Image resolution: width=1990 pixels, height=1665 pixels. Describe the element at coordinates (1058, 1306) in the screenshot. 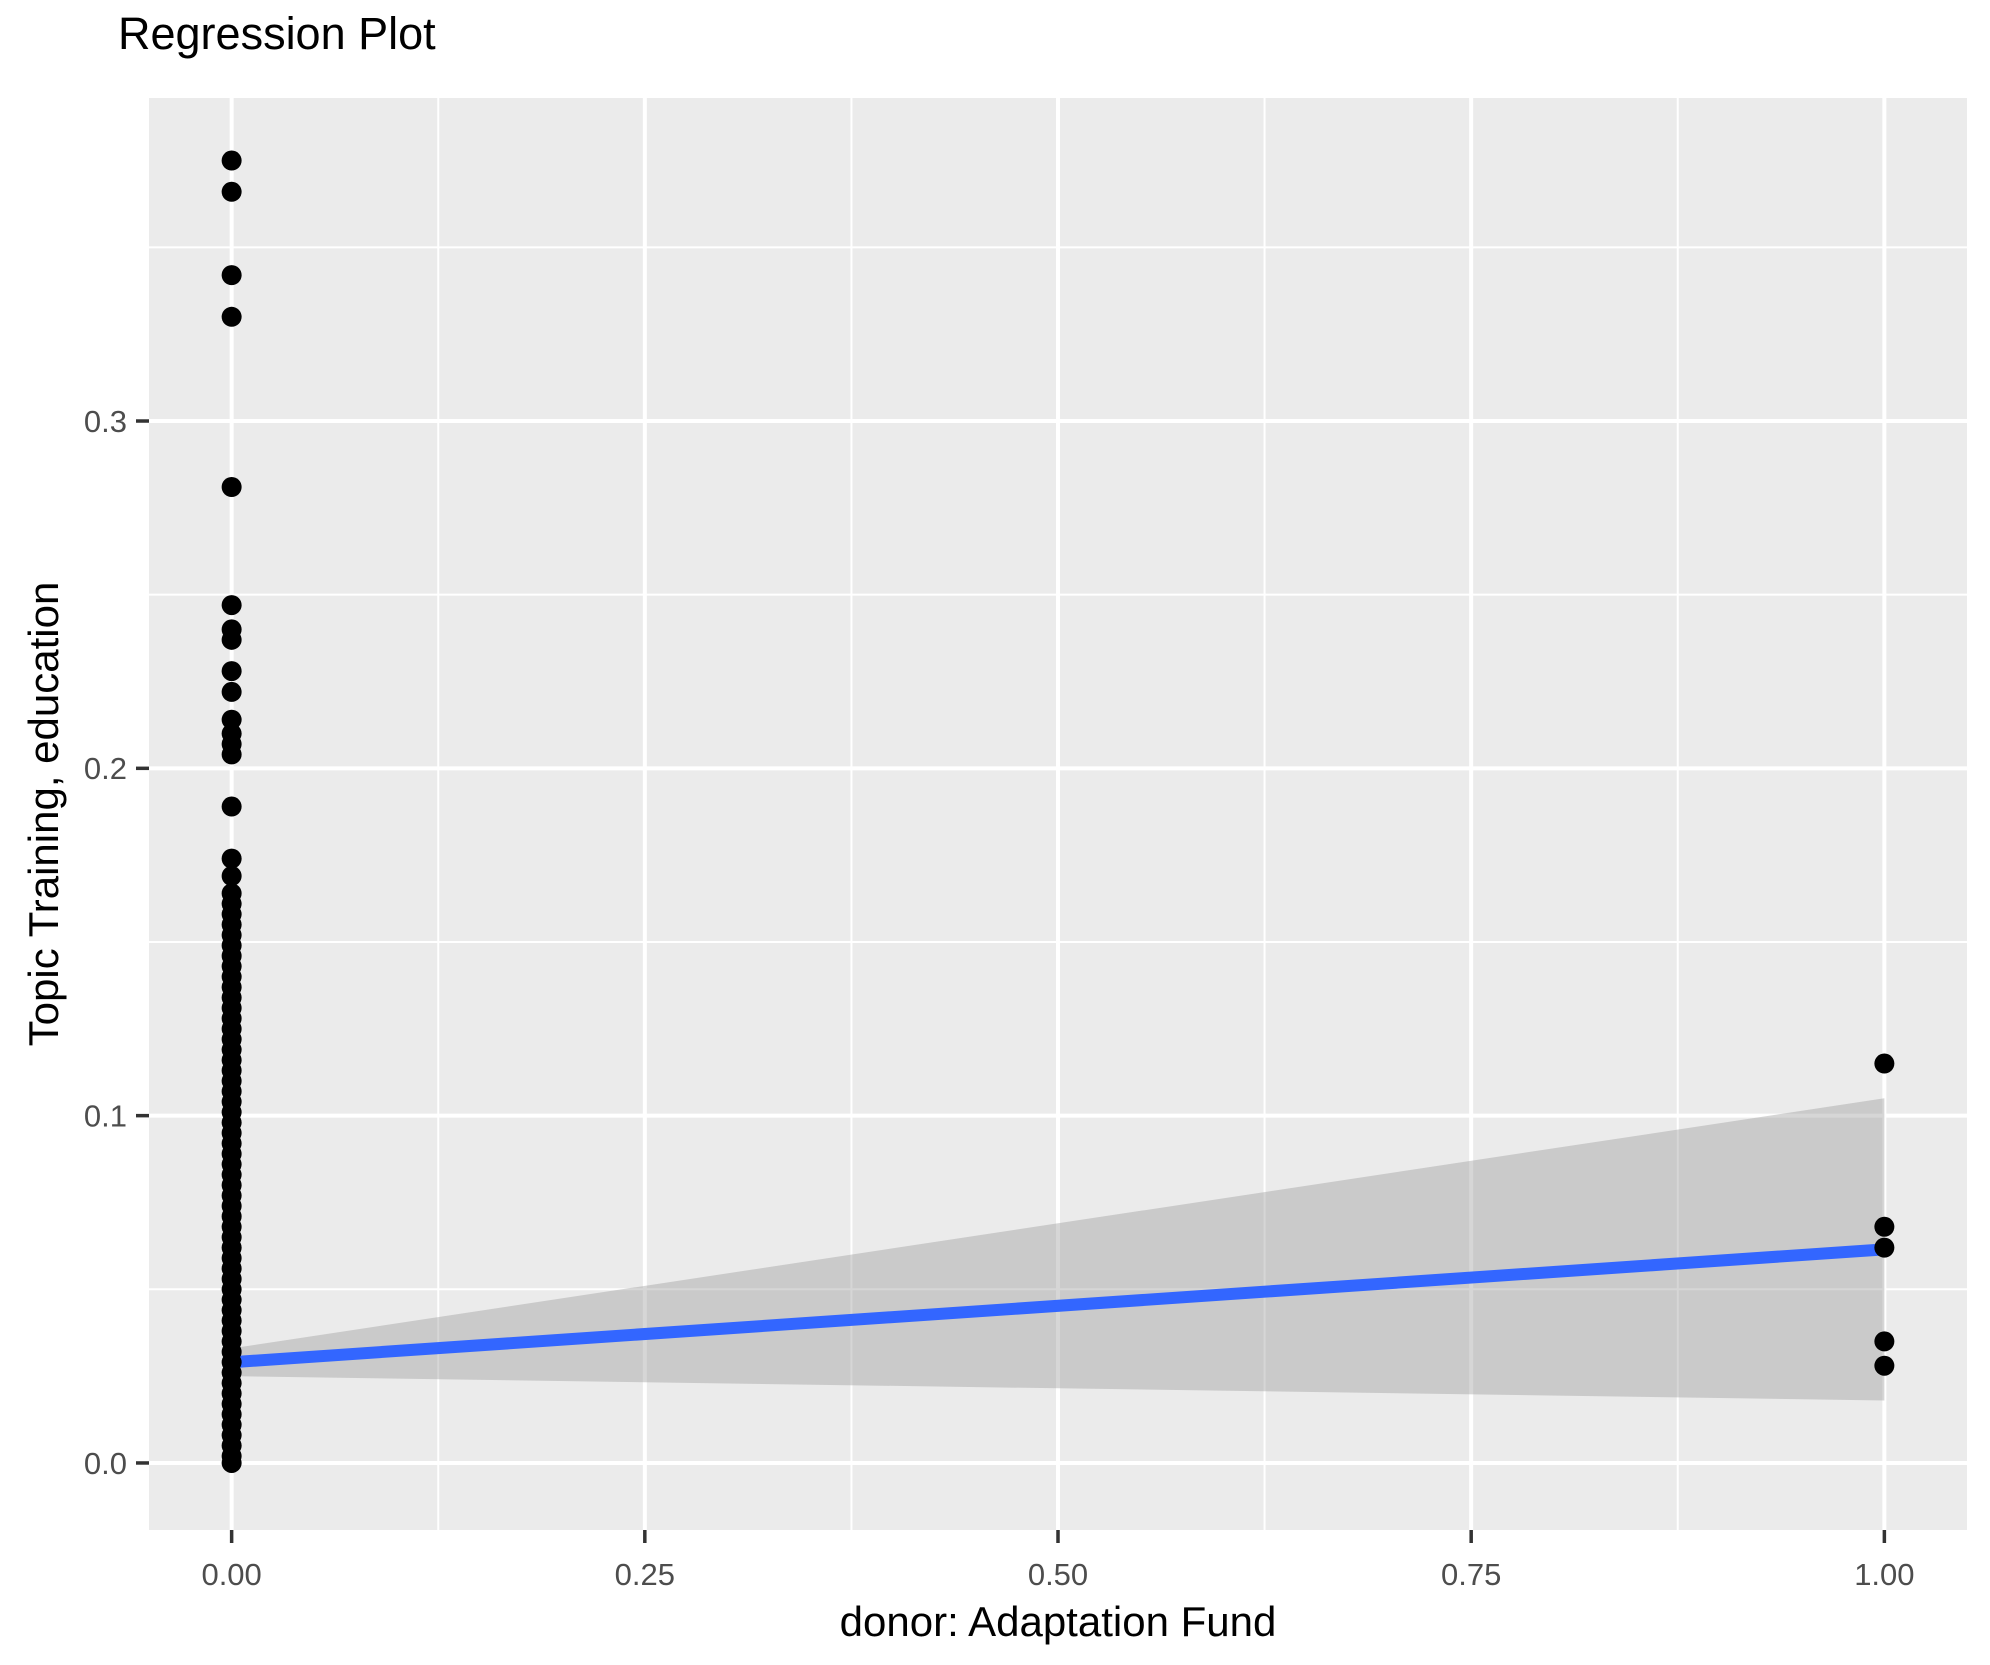

I see `regression-line` at that location.